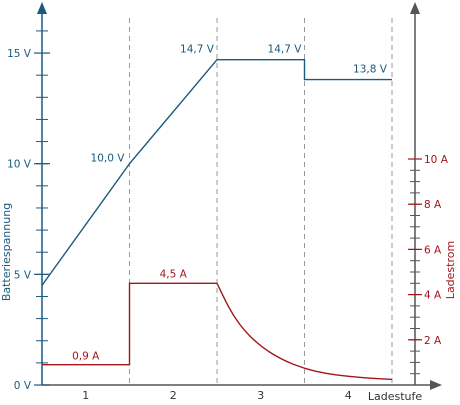 The height and width of the screenshot is (405, 460). What do you see at coordinates (395, 396) in the screenshot?
I see `x-axis-title: Ladestufe` at bounding box center [395, 396].